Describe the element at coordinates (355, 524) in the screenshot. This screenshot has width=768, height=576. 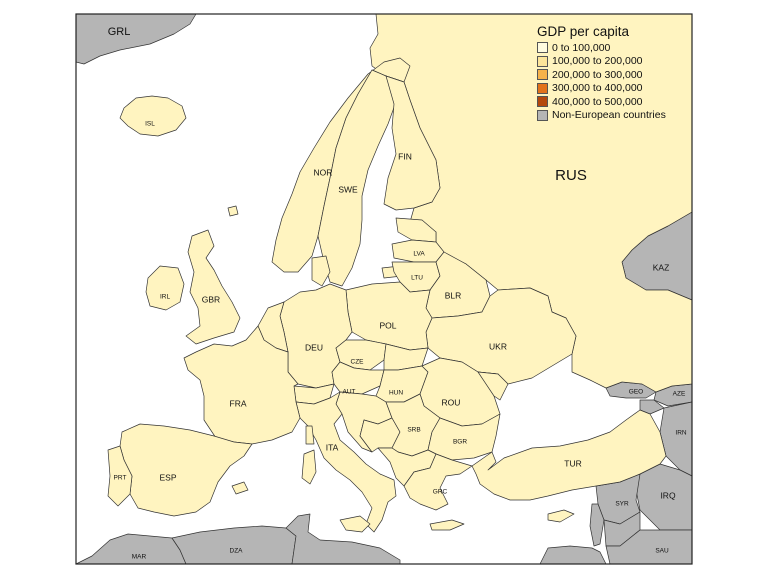
I see `sicily` at that location.